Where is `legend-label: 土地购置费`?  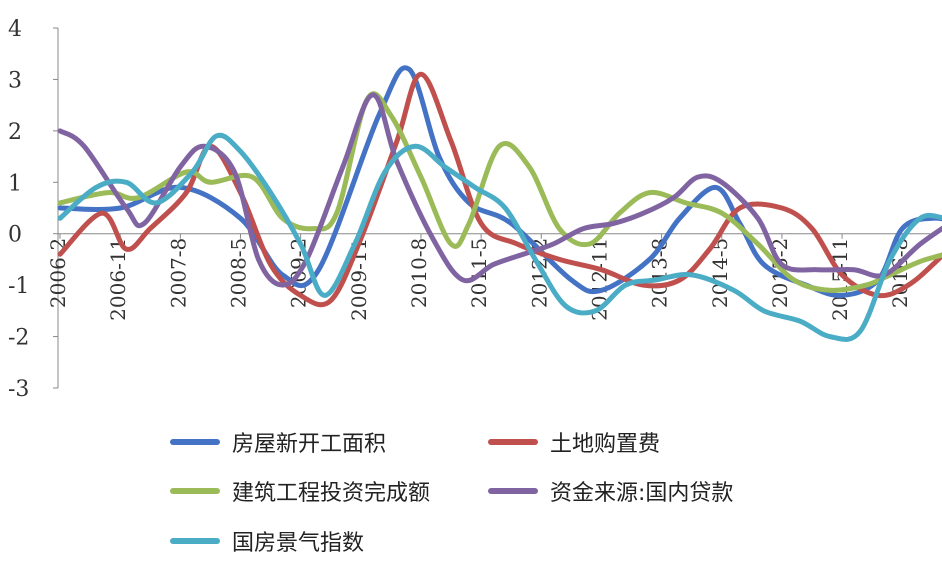 legend-label: 土地购置费 is located at coordinates (605, 444).